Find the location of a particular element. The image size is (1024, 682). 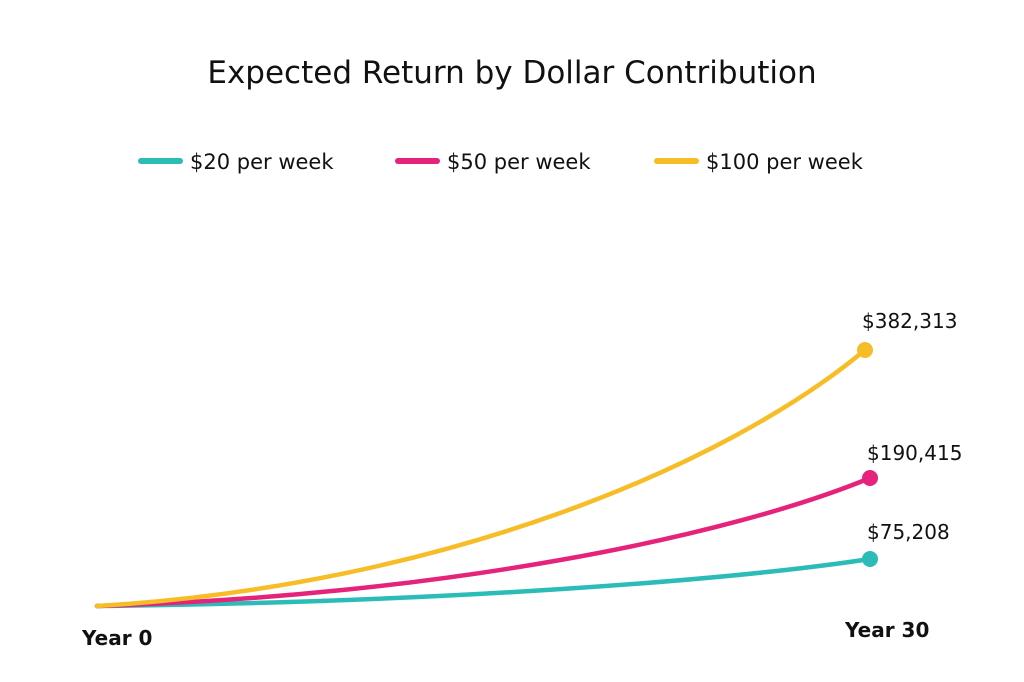

legend: $20 per week $50 per week $100 per week is located at coordinates (501, 162).